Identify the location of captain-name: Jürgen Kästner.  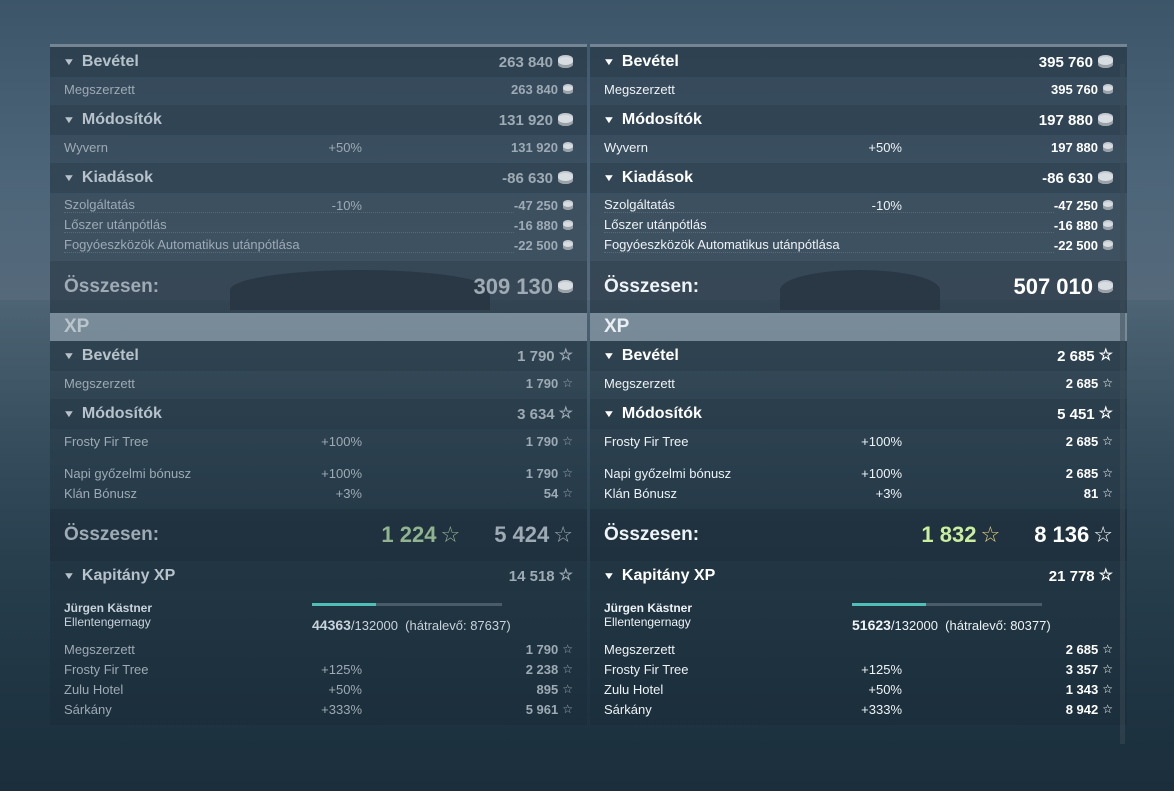
(648, 608).